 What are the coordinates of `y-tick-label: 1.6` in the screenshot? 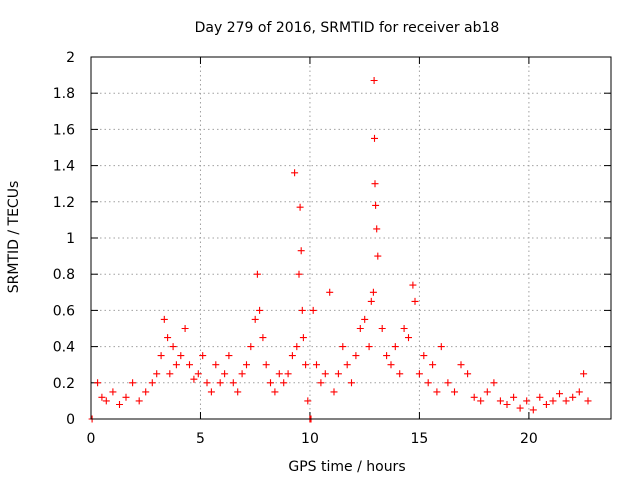 It's located at (64, 130).